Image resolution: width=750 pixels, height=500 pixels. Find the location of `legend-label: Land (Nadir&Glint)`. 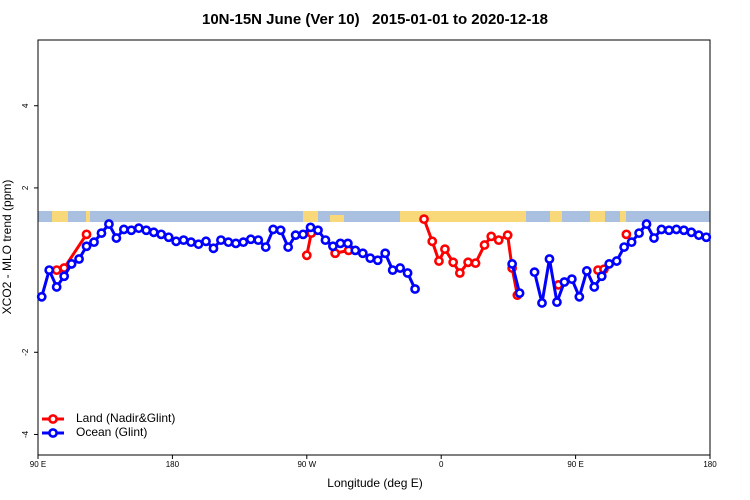

legend-label: Land (Nadir&Glint) is located at coordinates (125, 418).